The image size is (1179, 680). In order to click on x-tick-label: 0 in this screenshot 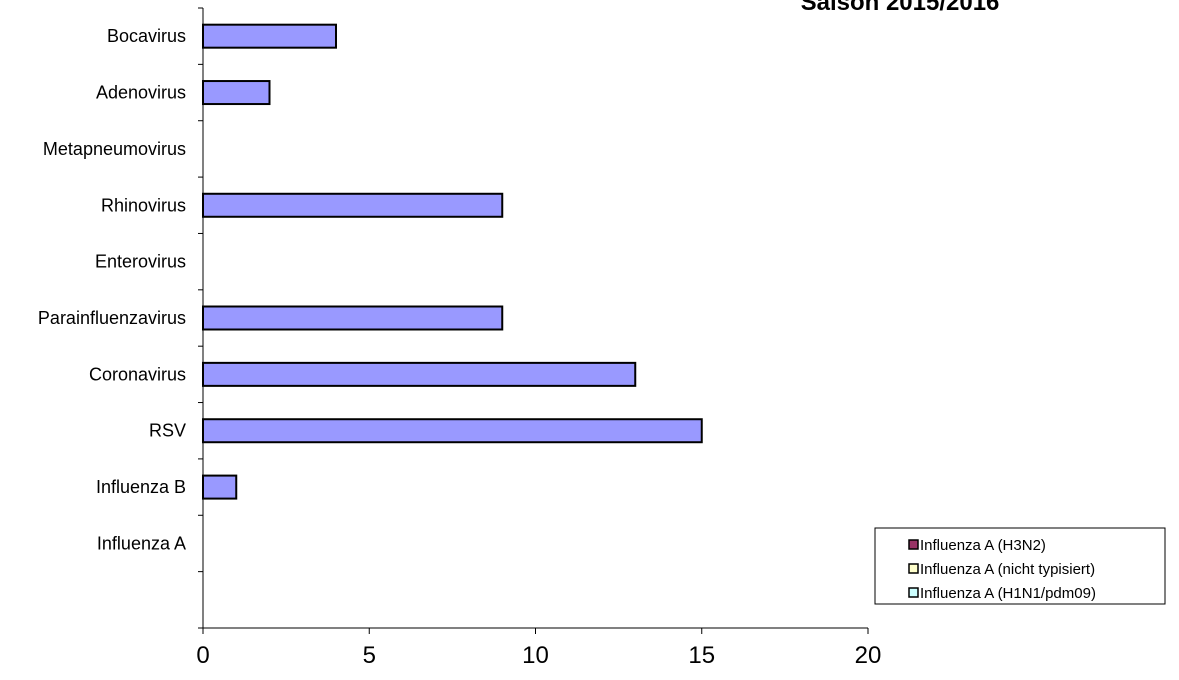, I will do `click(202, 655)`.